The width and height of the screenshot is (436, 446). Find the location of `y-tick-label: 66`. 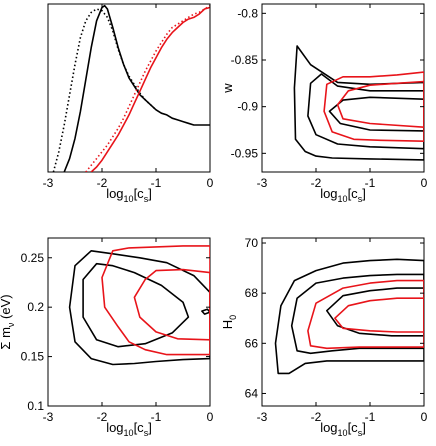

y-tick-label: 66 is located at coordinates (252, 343).